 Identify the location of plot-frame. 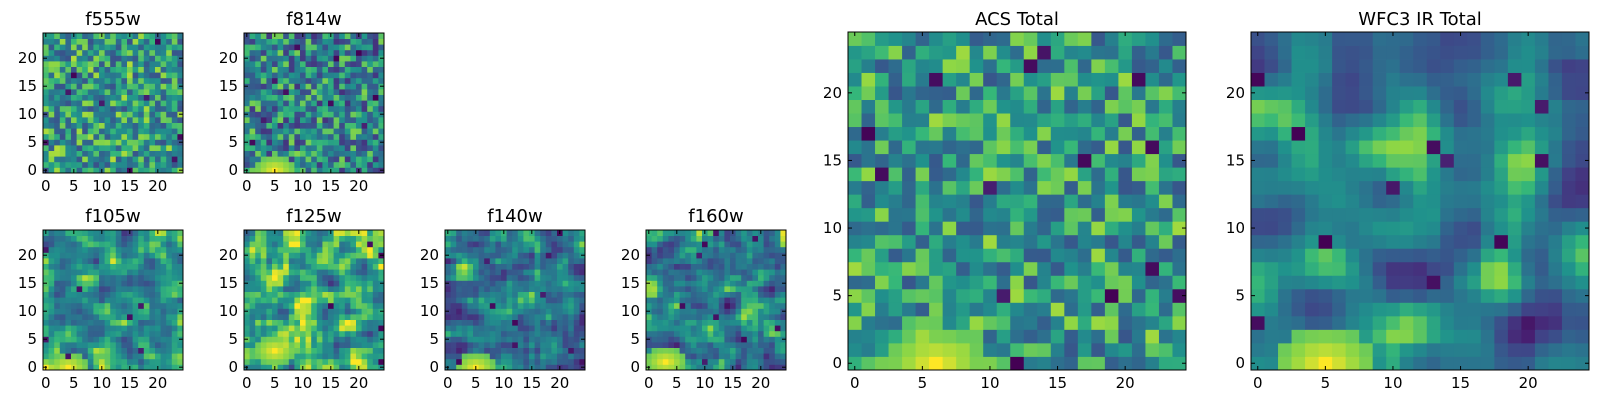
(113, 103).